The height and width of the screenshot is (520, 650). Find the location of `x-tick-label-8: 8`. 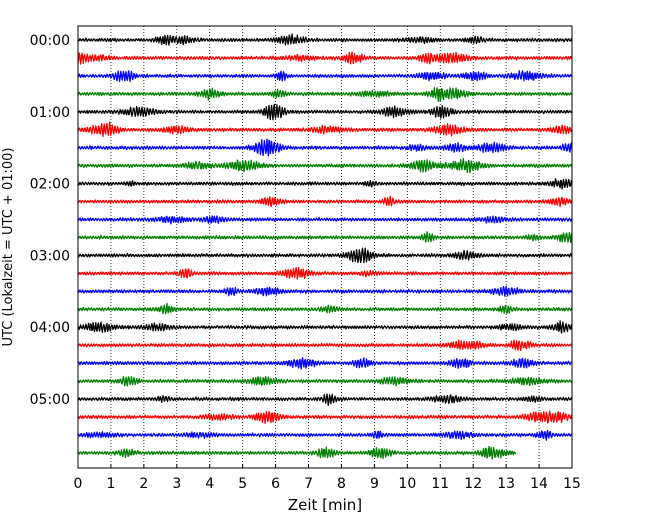

x-tick-label-8: 8 is located at coordinates (341, 484).